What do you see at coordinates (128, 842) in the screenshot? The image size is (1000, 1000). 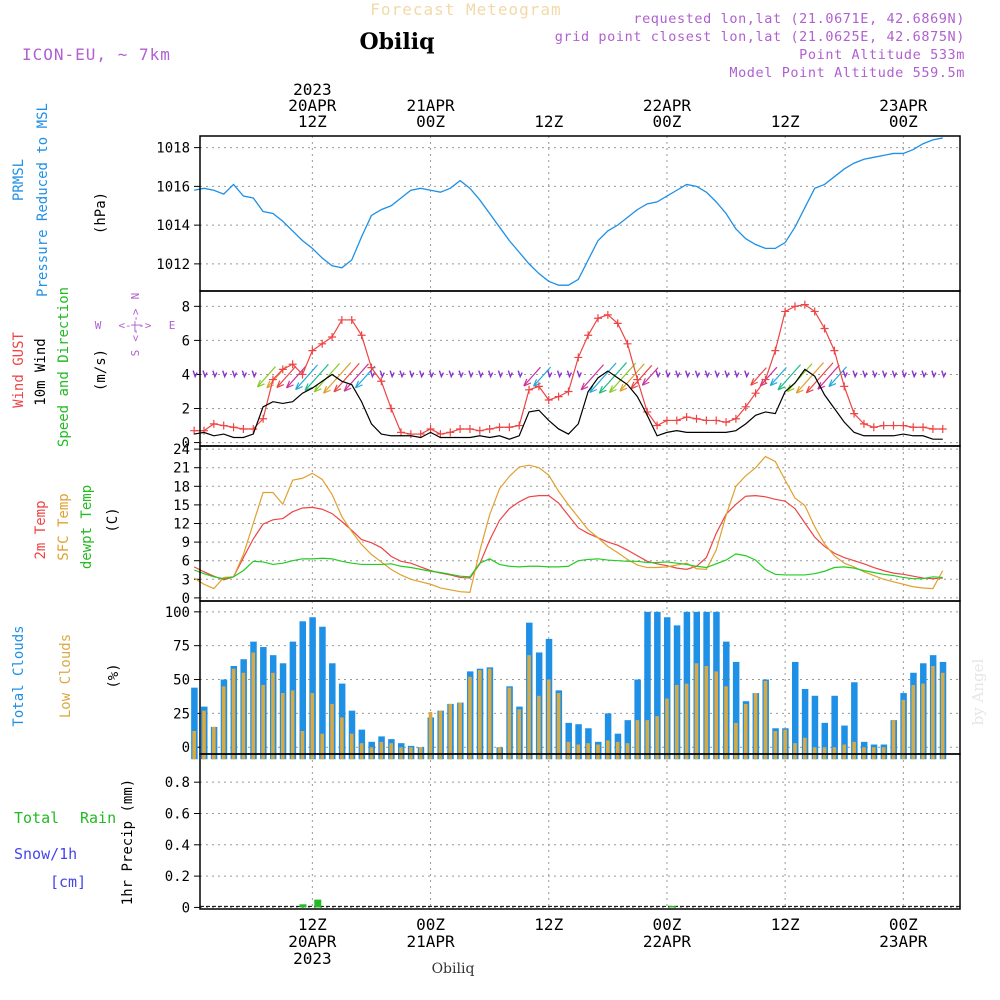 I see `precip-axis-label: 1hr Precip (mm)` at bounding box center [128, 842].